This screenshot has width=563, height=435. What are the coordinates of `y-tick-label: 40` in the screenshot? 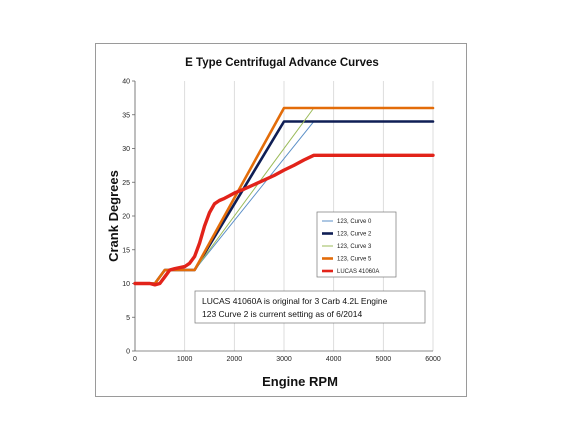 It's located at (126, 82).